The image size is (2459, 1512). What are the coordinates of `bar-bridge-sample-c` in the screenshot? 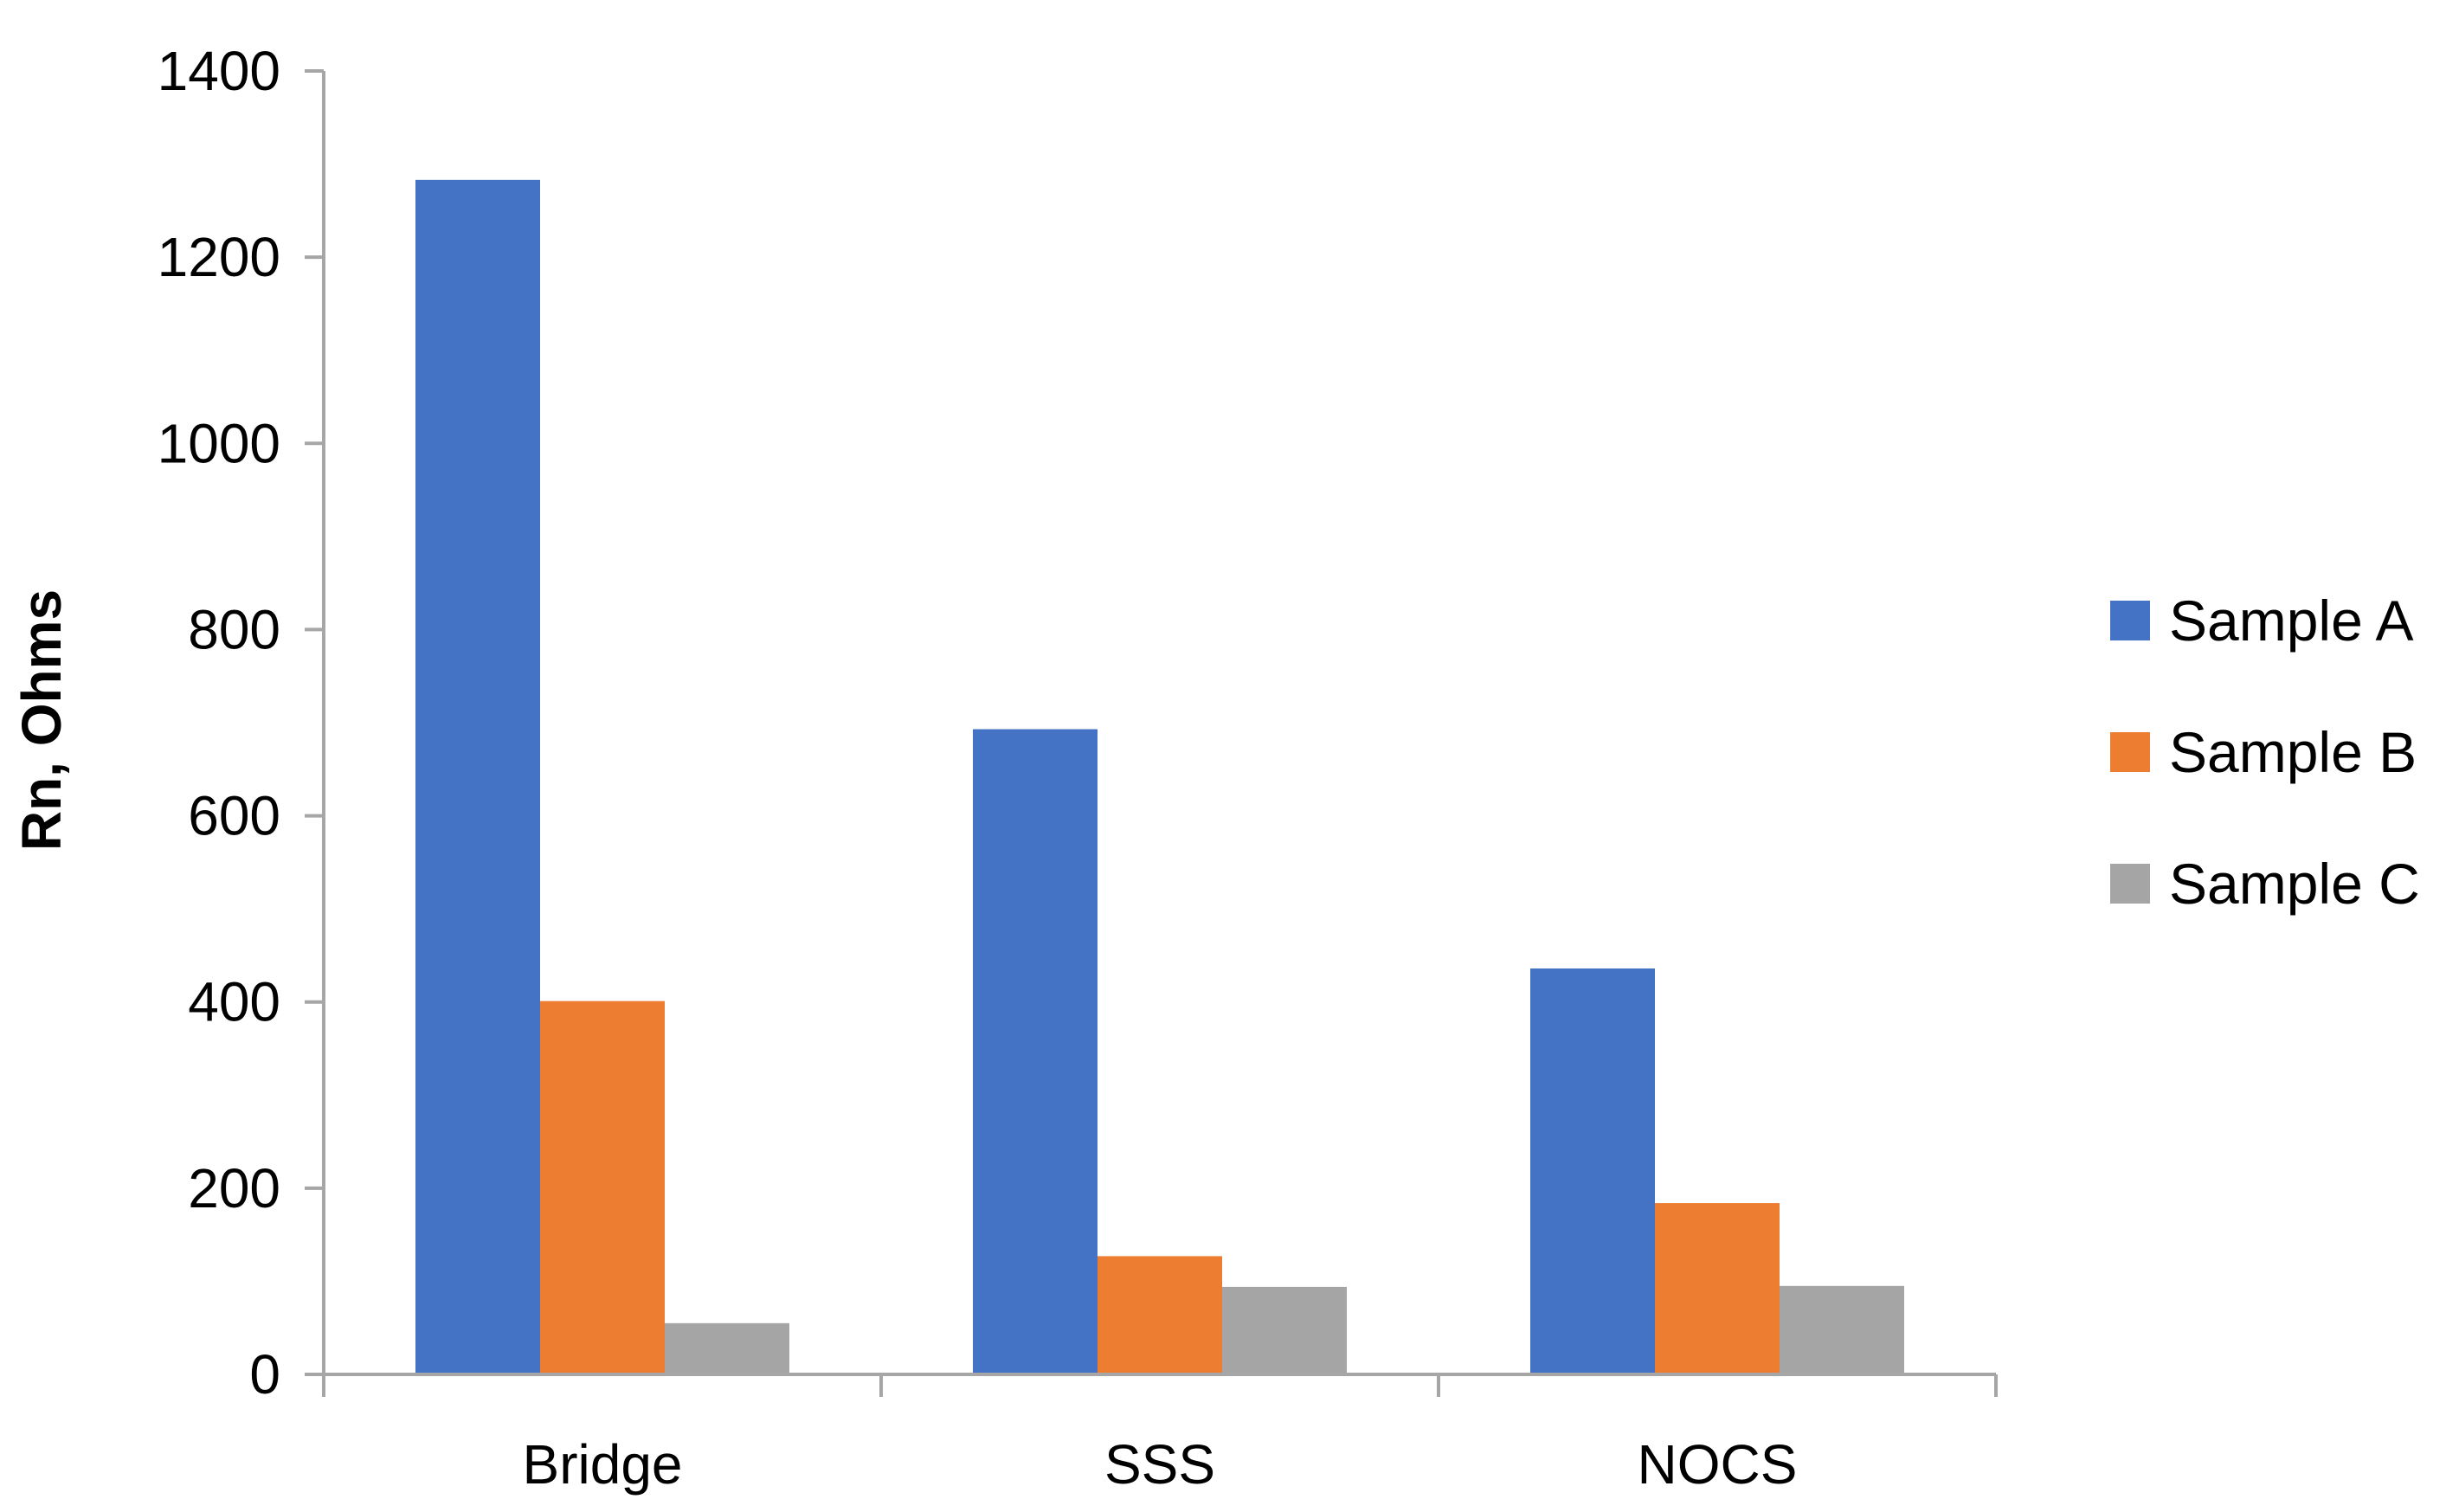 It's located at (727, 1348).